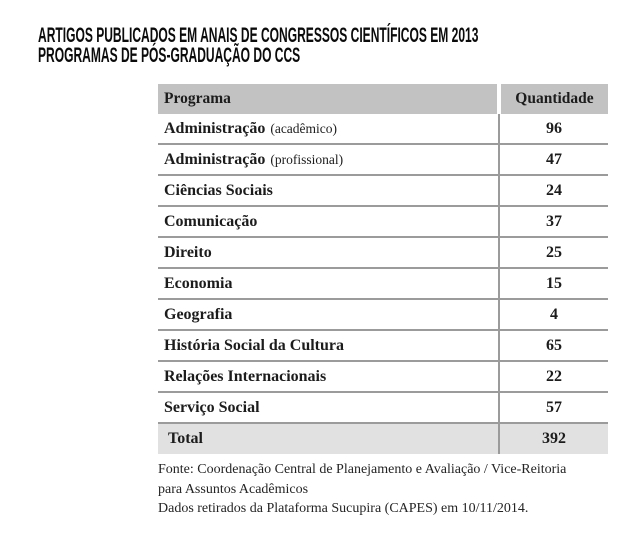  Describe the element at coordinates (553, 345) in the screenshot. I see `program-quantity: 65` at that location.